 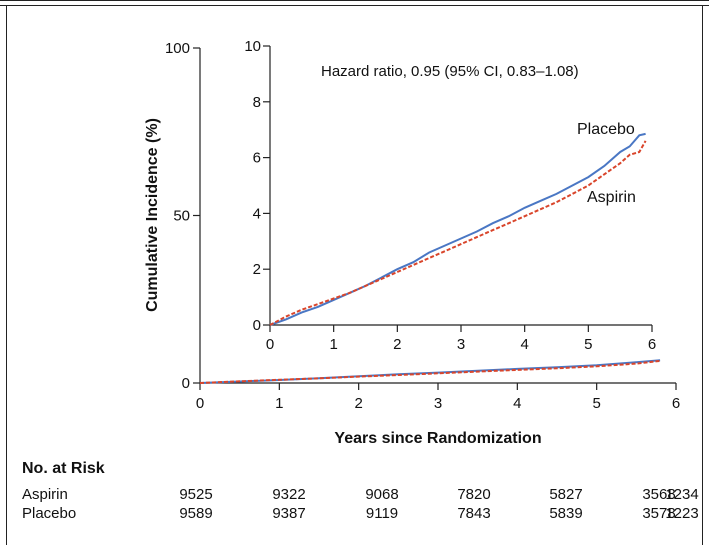 I want to click on risk-value: 9589, so click(x=196, y=513).